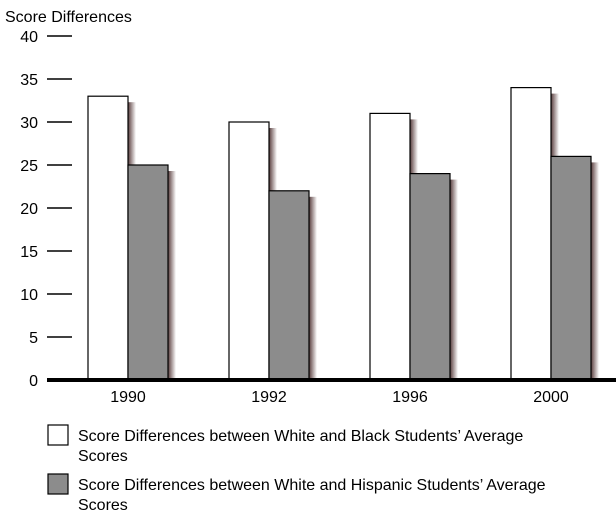 Image resolution: width=616 pixels, height=513 pixels. I want to click on y-tick-label: 30, so click(29, 123).